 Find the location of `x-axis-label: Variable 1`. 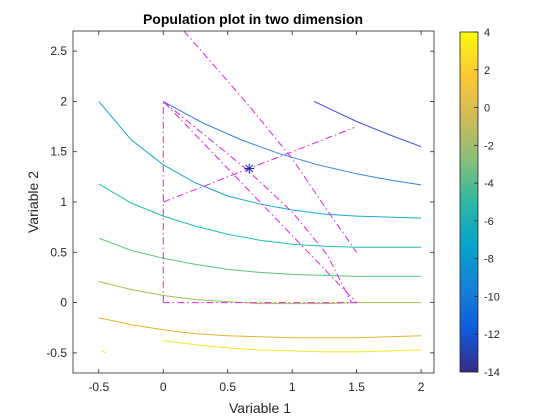

x-axis-label: Variable 1 is located at coordinates (260, 408).